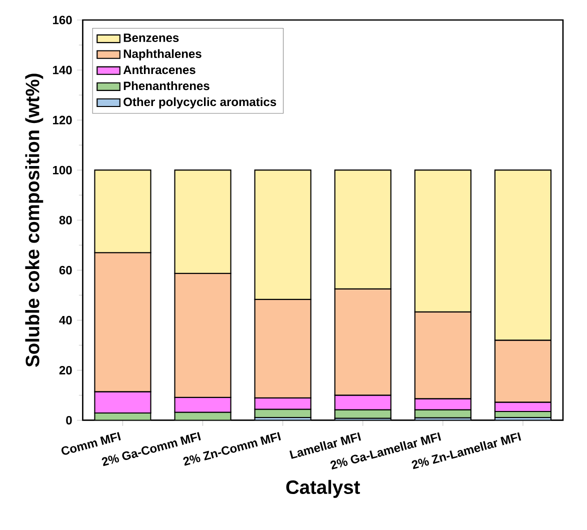 The image size is (587, 530). I want to click on y-tick-label: 0, so click(69, 420).